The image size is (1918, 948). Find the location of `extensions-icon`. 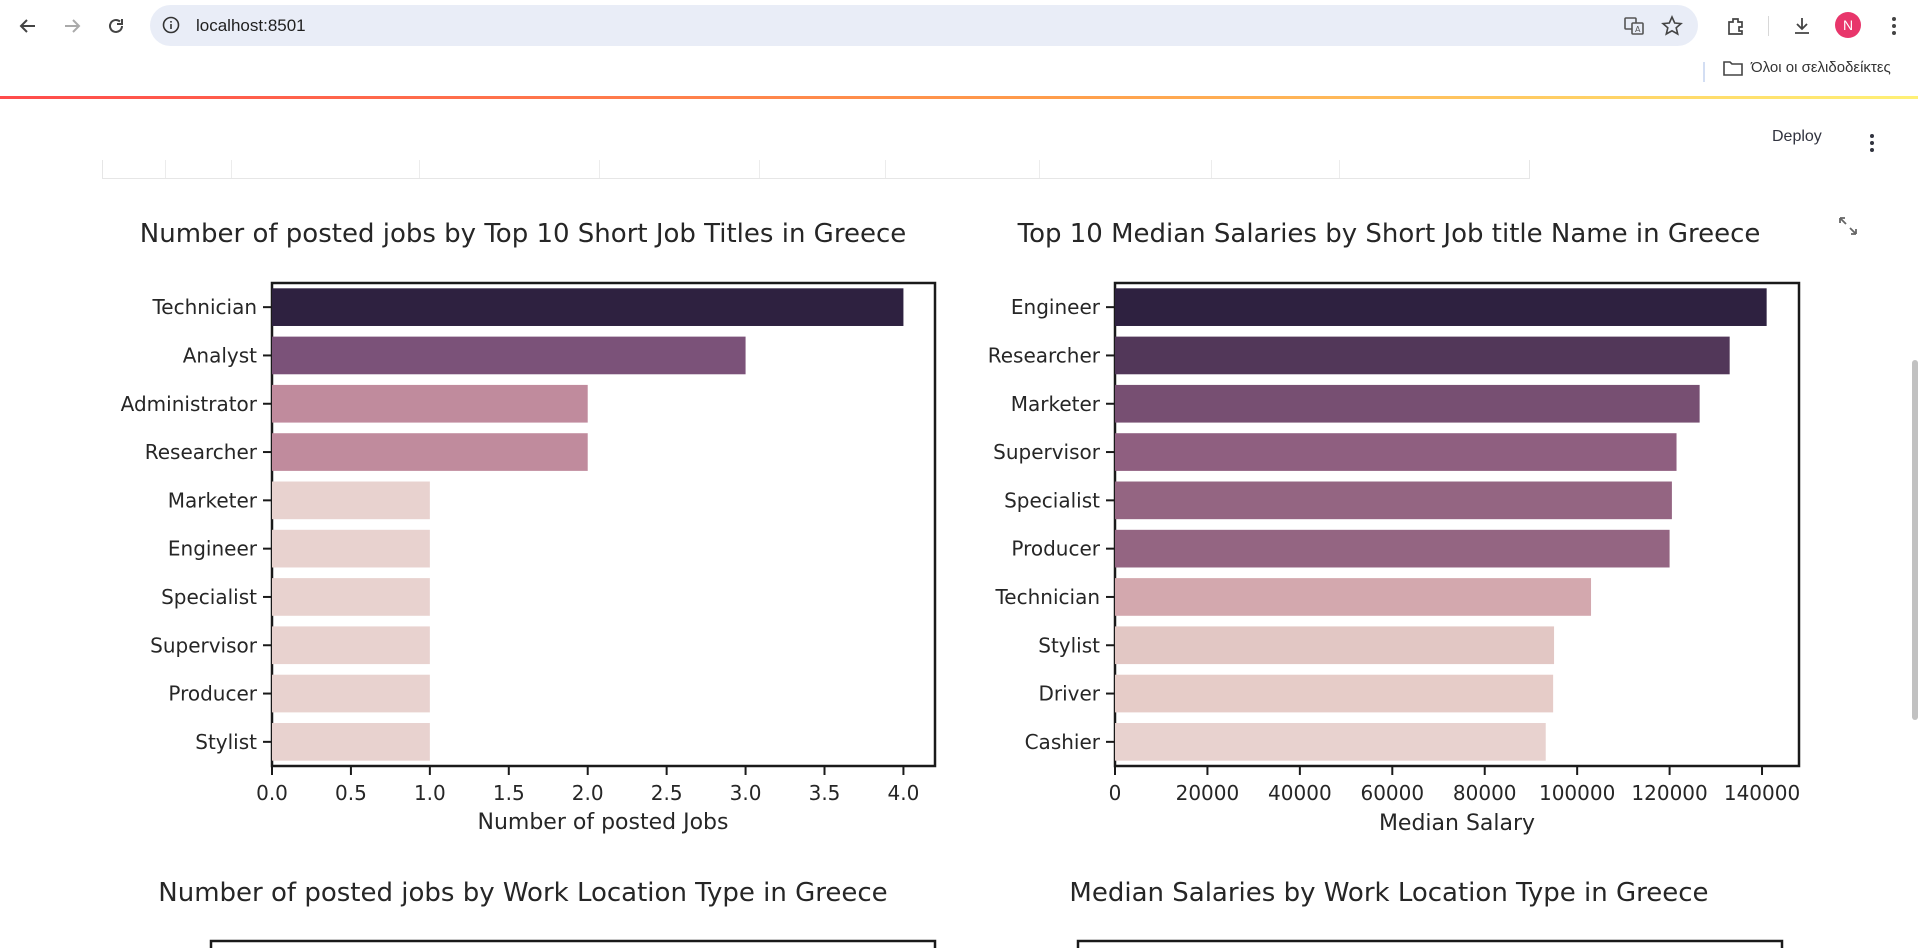

extensions-icon is located at coordinates (1736, 26).